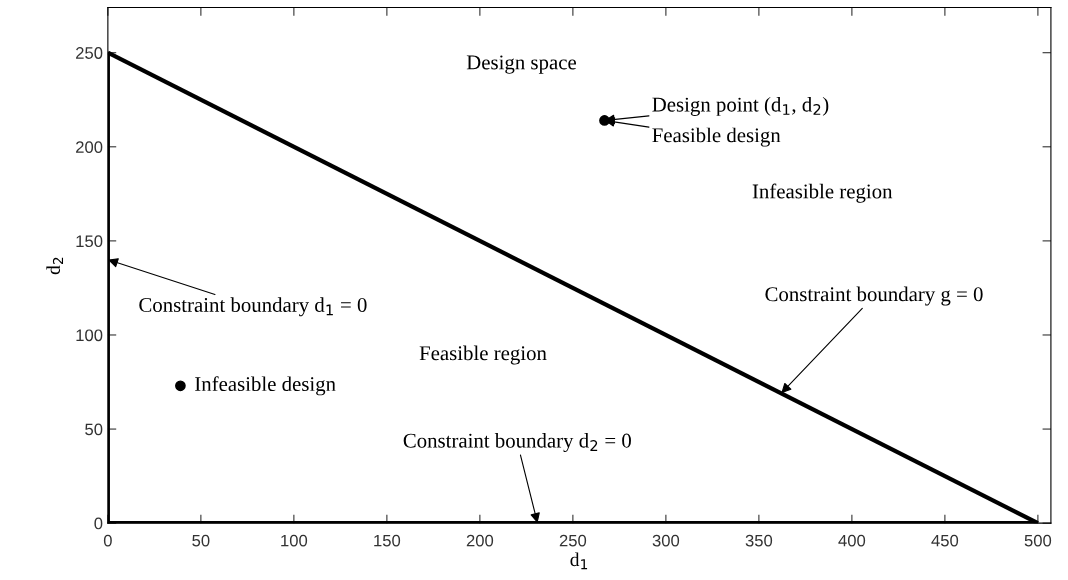 This screenshot has width=1068, height=580. Describe the element at coordinates (89, 241) in the screenshot. I see `y-tick-label: 150` at that location.